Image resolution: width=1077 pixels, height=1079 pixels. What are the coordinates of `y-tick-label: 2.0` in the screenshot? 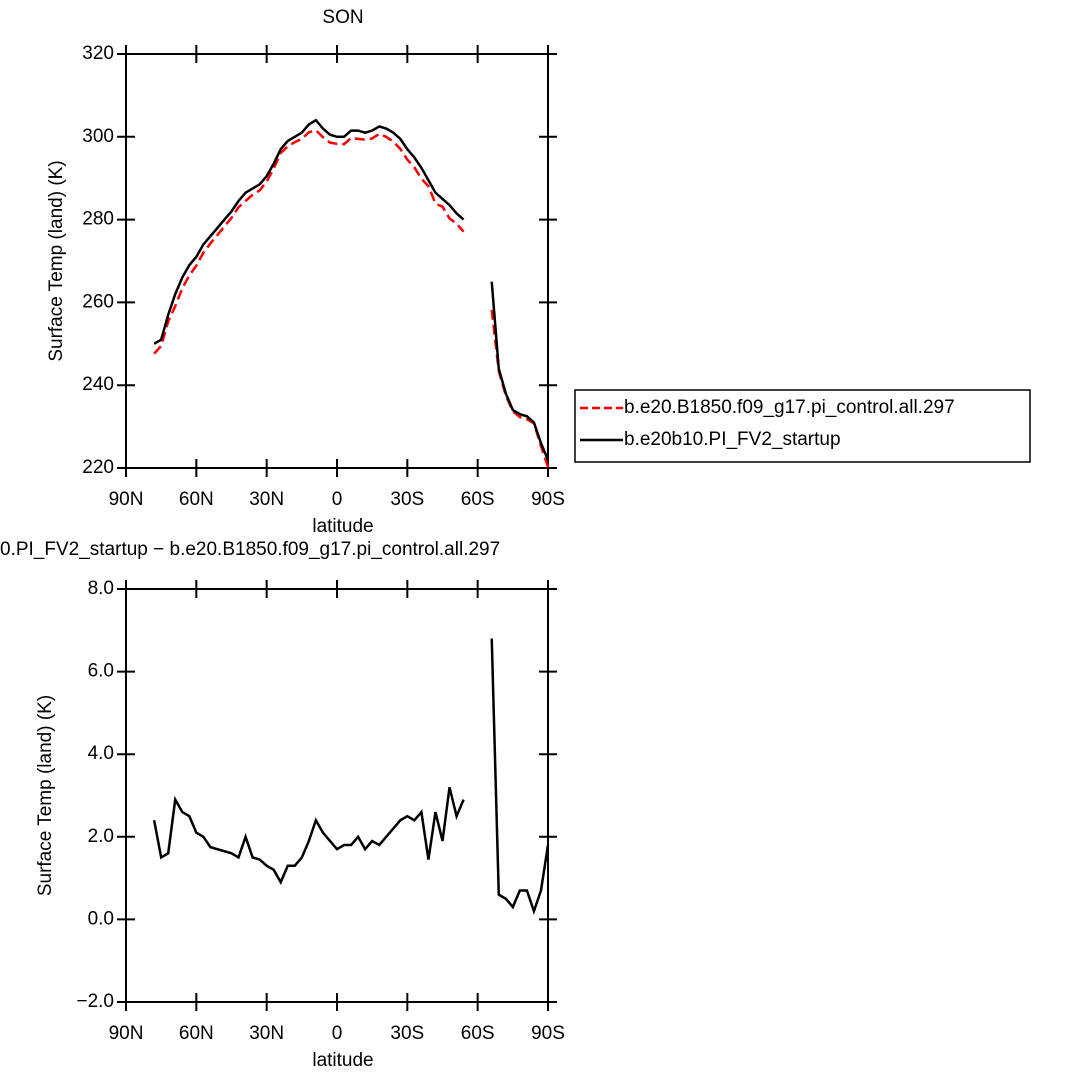 It's located at (101, 836).